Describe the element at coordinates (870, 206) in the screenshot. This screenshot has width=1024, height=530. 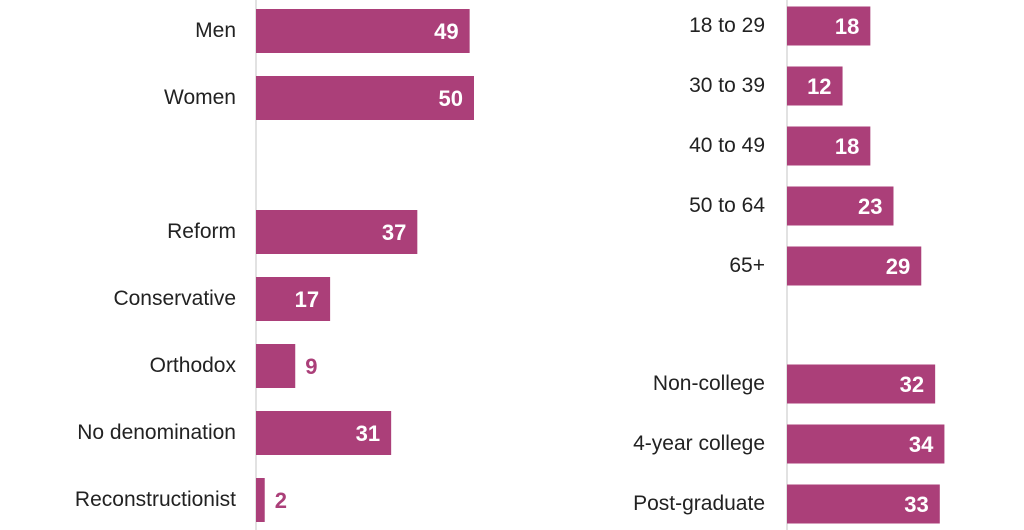
I see `data-label-50-to-64: 23` at that location.